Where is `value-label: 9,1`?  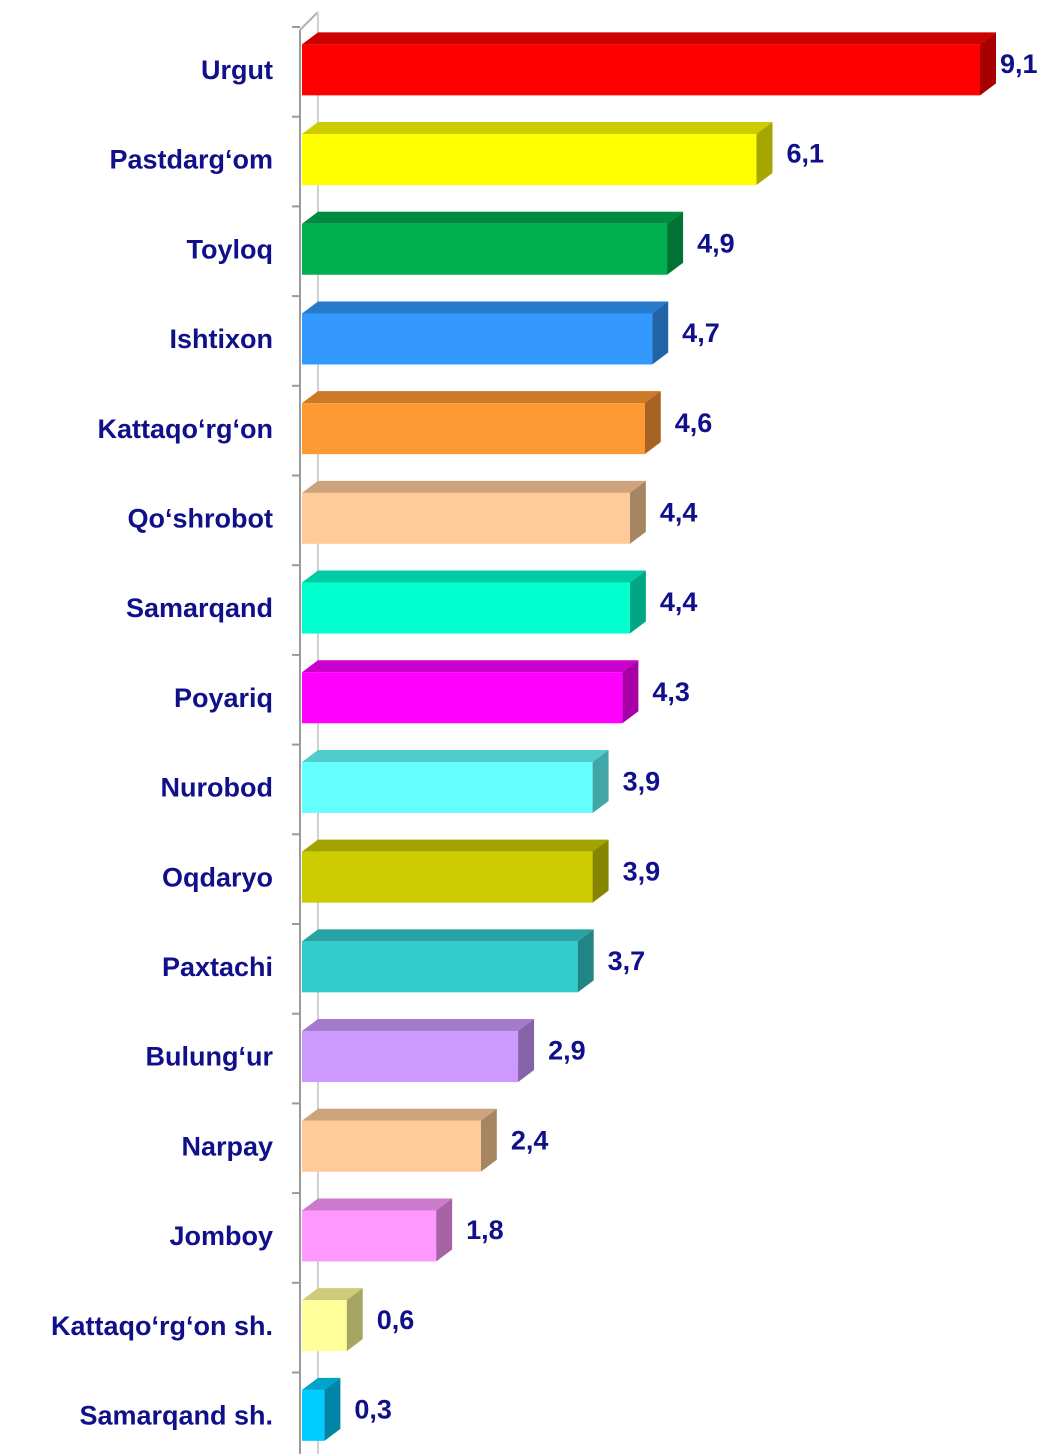
value-label: 9,1 is located at coordinates (1019, 64).